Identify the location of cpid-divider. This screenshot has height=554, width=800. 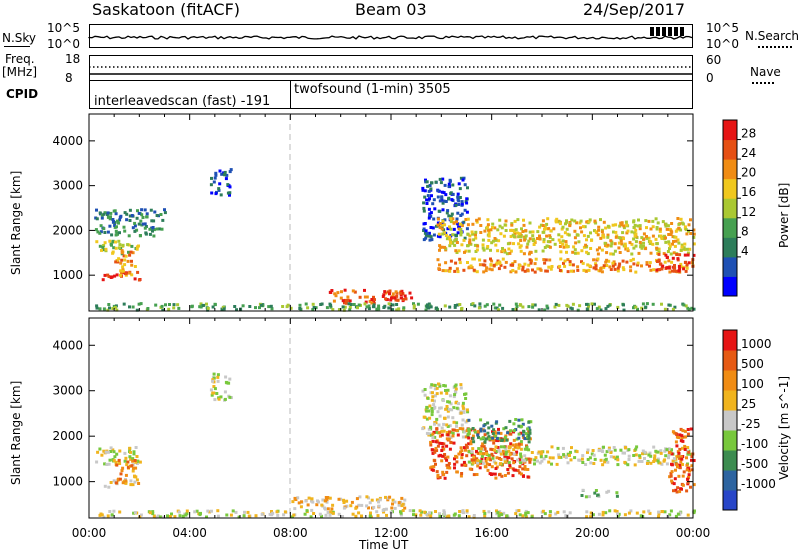
(290, 95).